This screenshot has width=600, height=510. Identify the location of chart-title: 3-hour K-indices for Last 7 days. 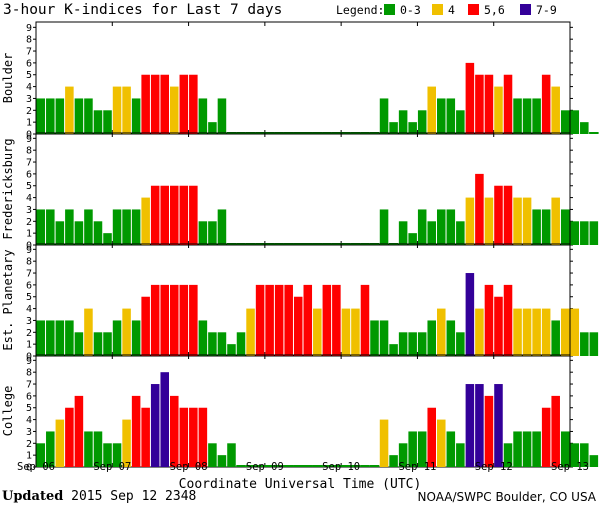
(142, 10).